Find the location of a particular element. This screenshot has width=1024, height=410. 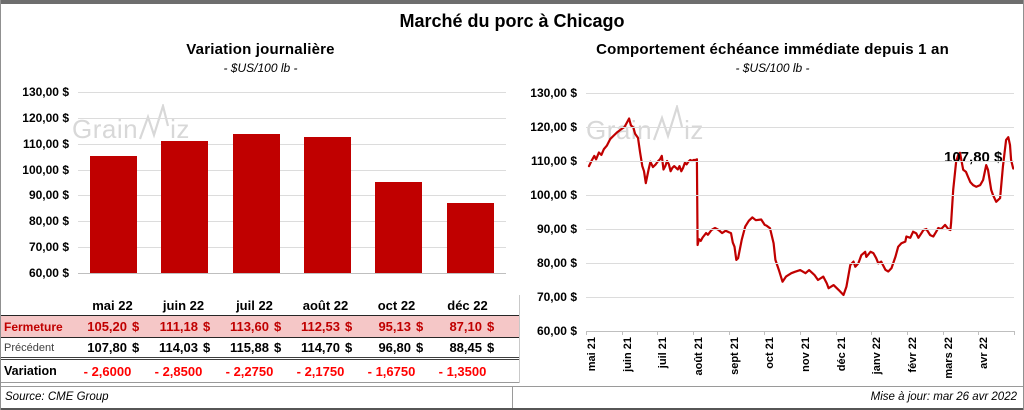

value-cell: - 1,6750 is located at coordinates (396, 371).